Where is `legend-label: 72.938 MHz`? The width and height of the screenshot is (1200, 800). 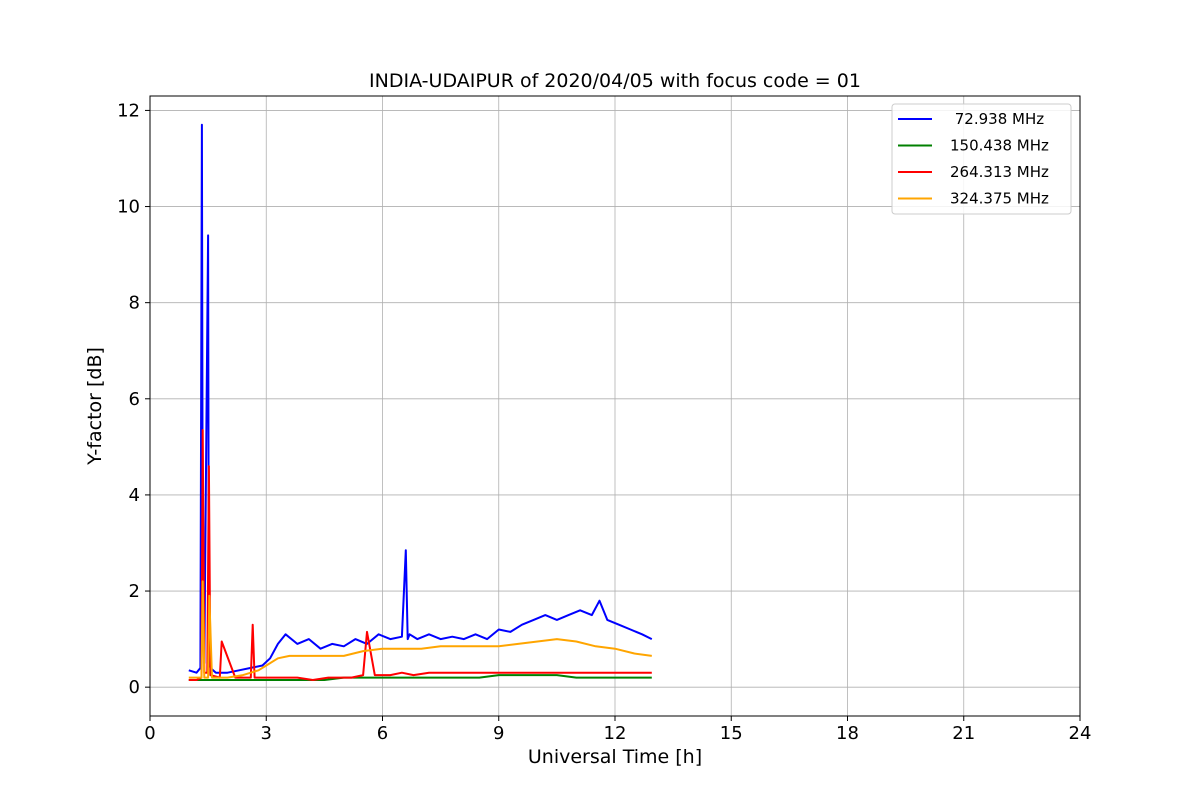 legend-label: 72.938 MHz is located at coordinates (997, 119).